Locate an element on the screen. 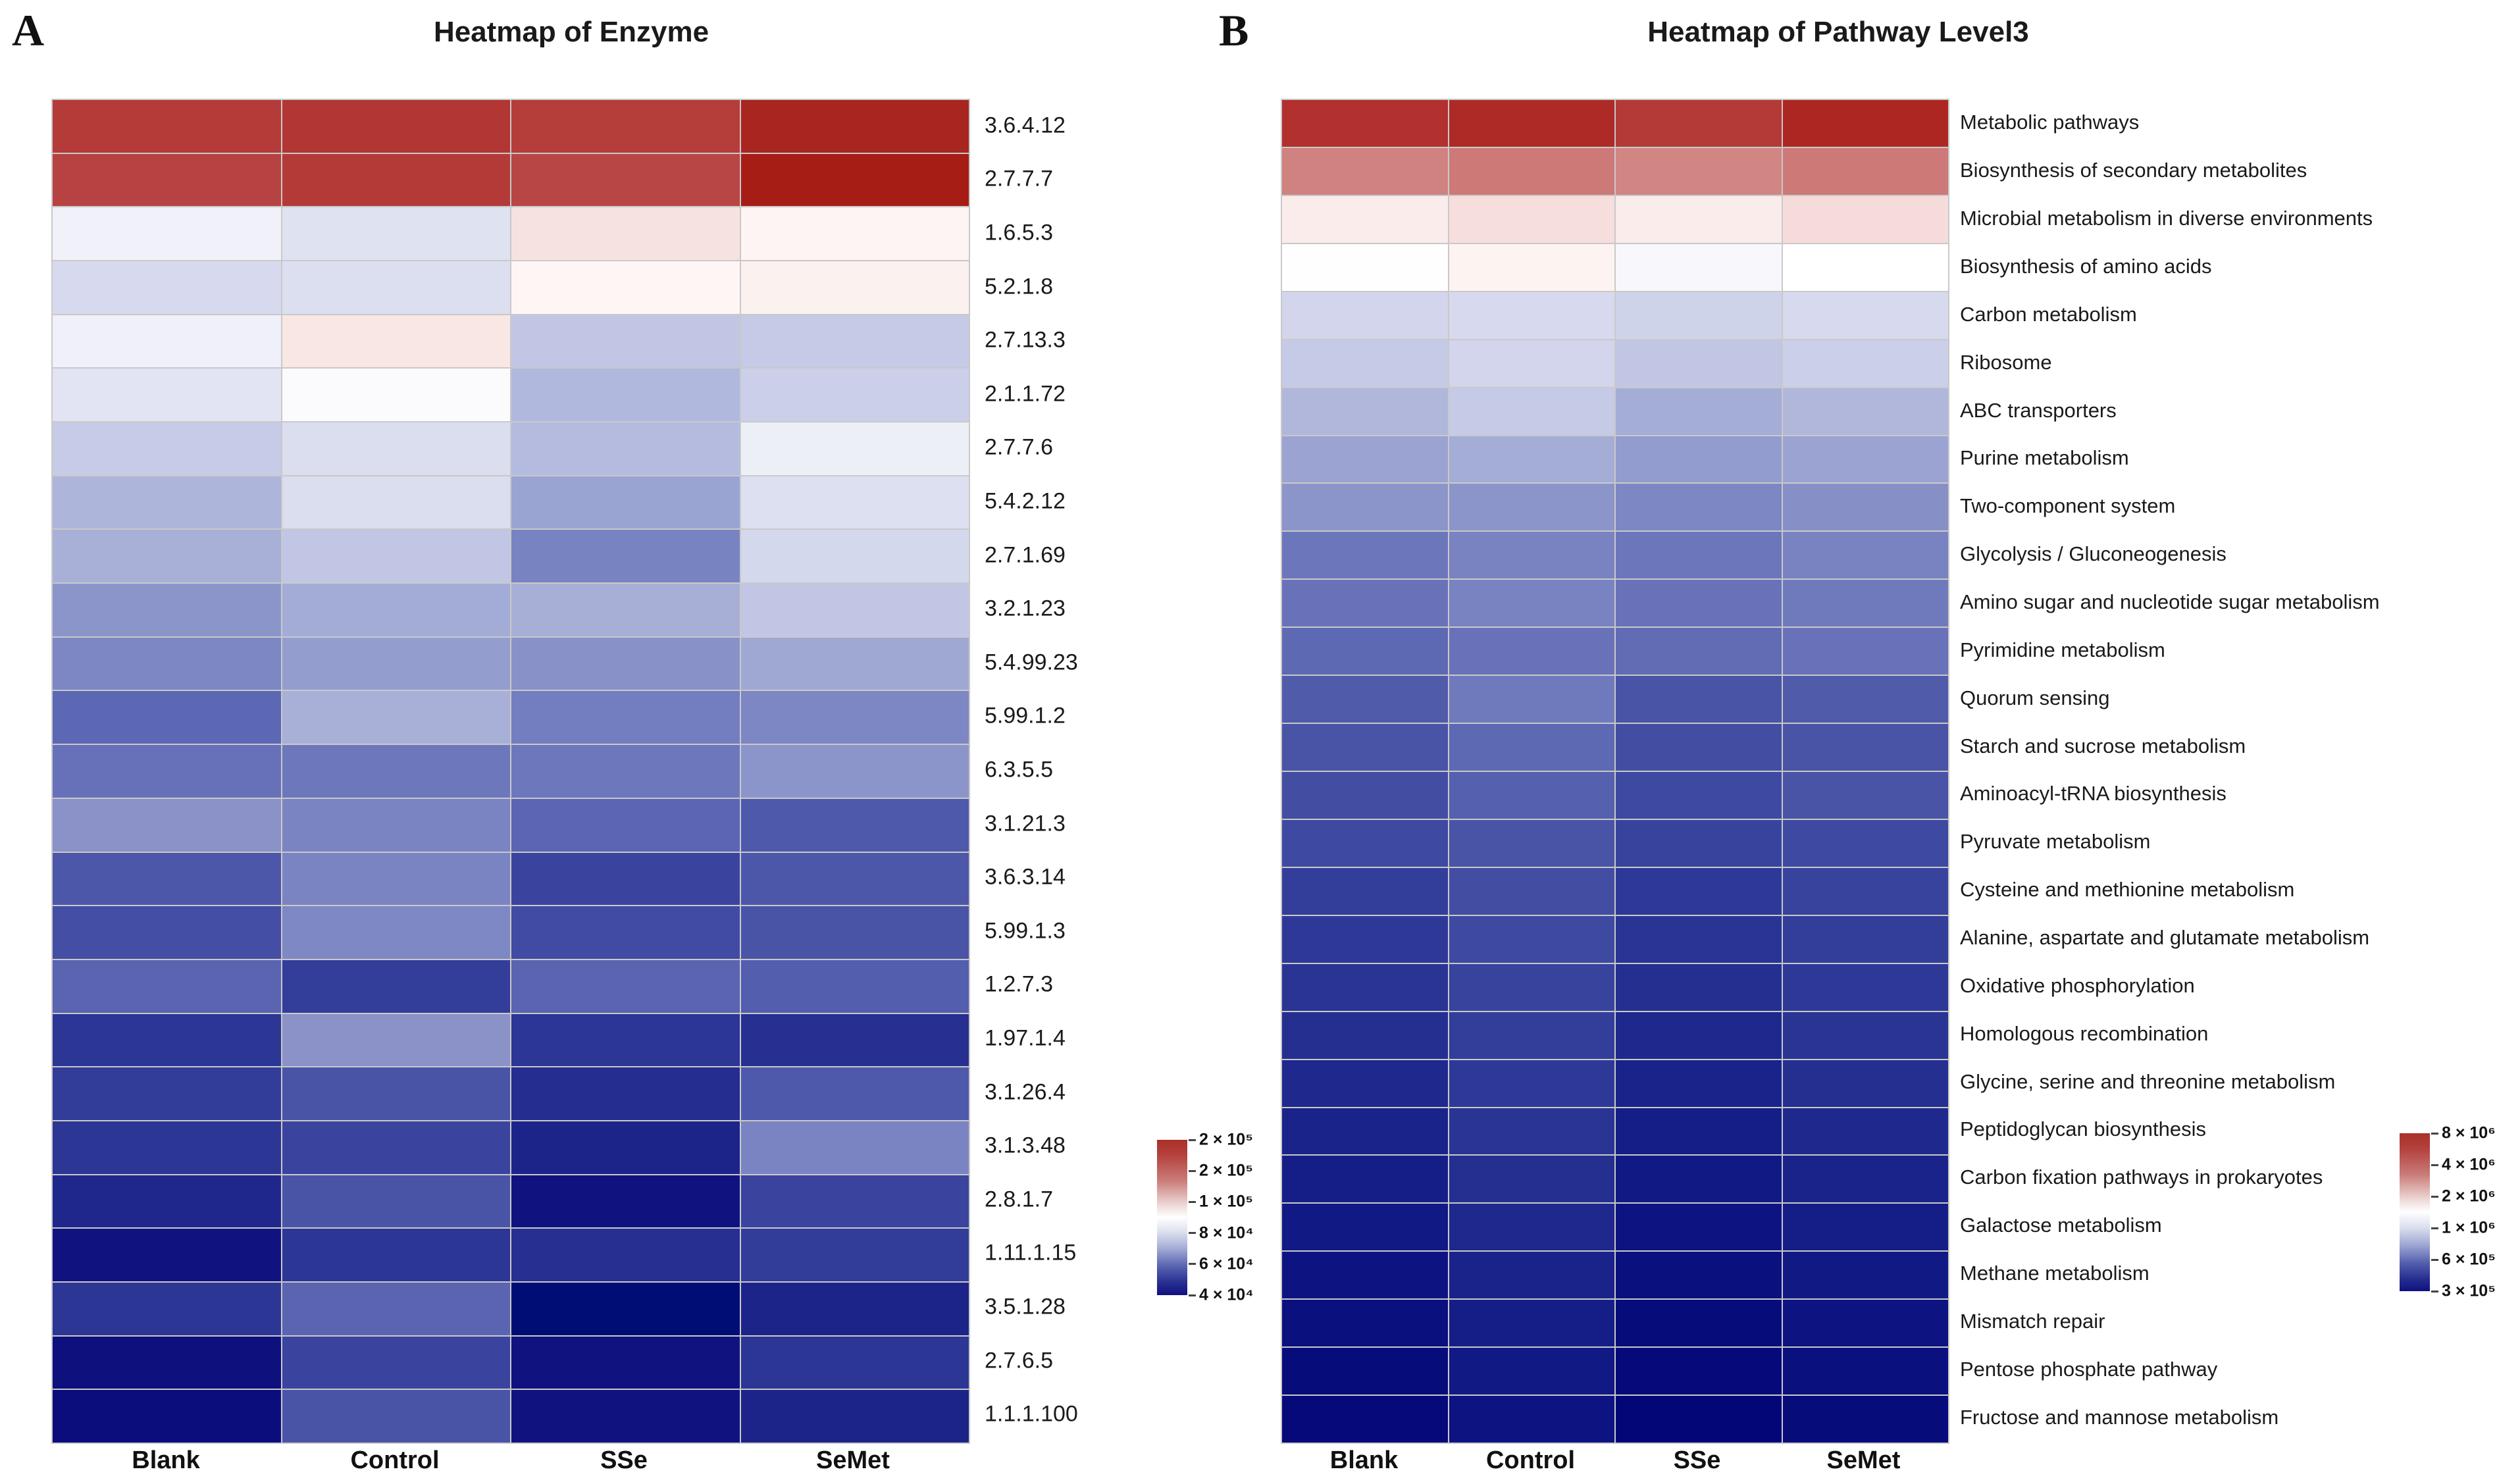 The width and height of the screenshot is (2497, 1484). row-label: 5.99.1.3 is located at coordinates (1025, 931).